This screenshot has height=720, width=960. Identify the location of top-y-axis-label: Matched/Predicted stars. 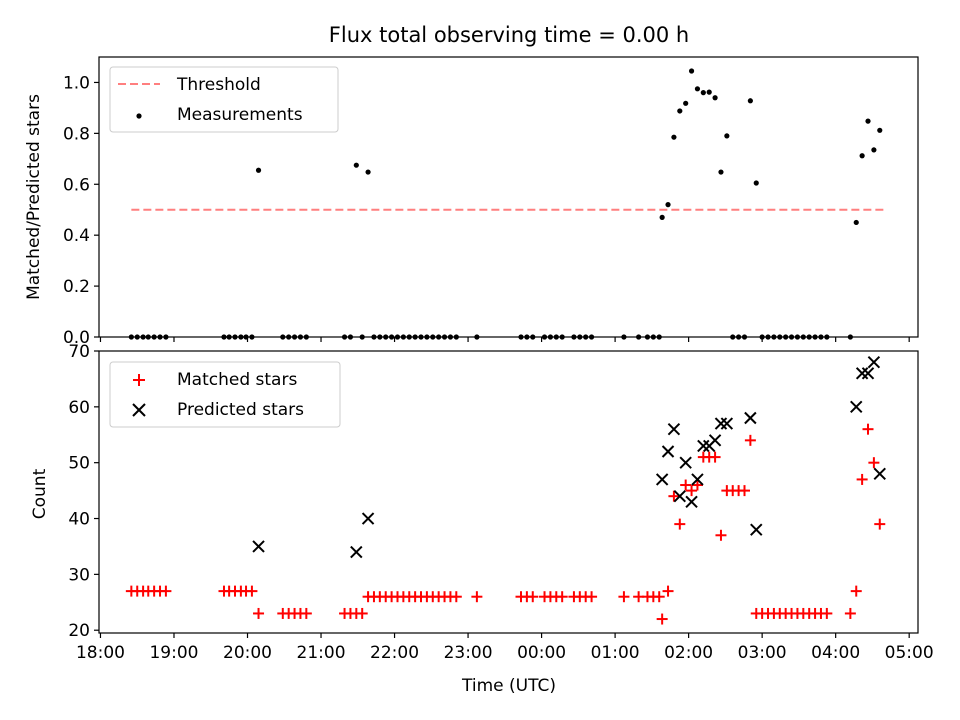
(34, 197).